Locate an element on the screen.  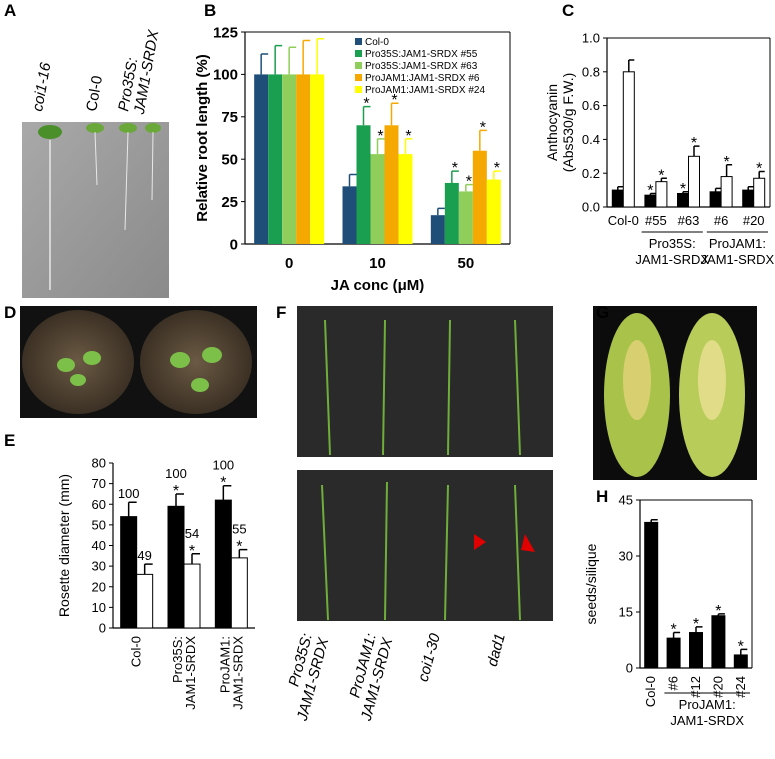
x-tick-label: 10 is located at coordinates (377, 263).